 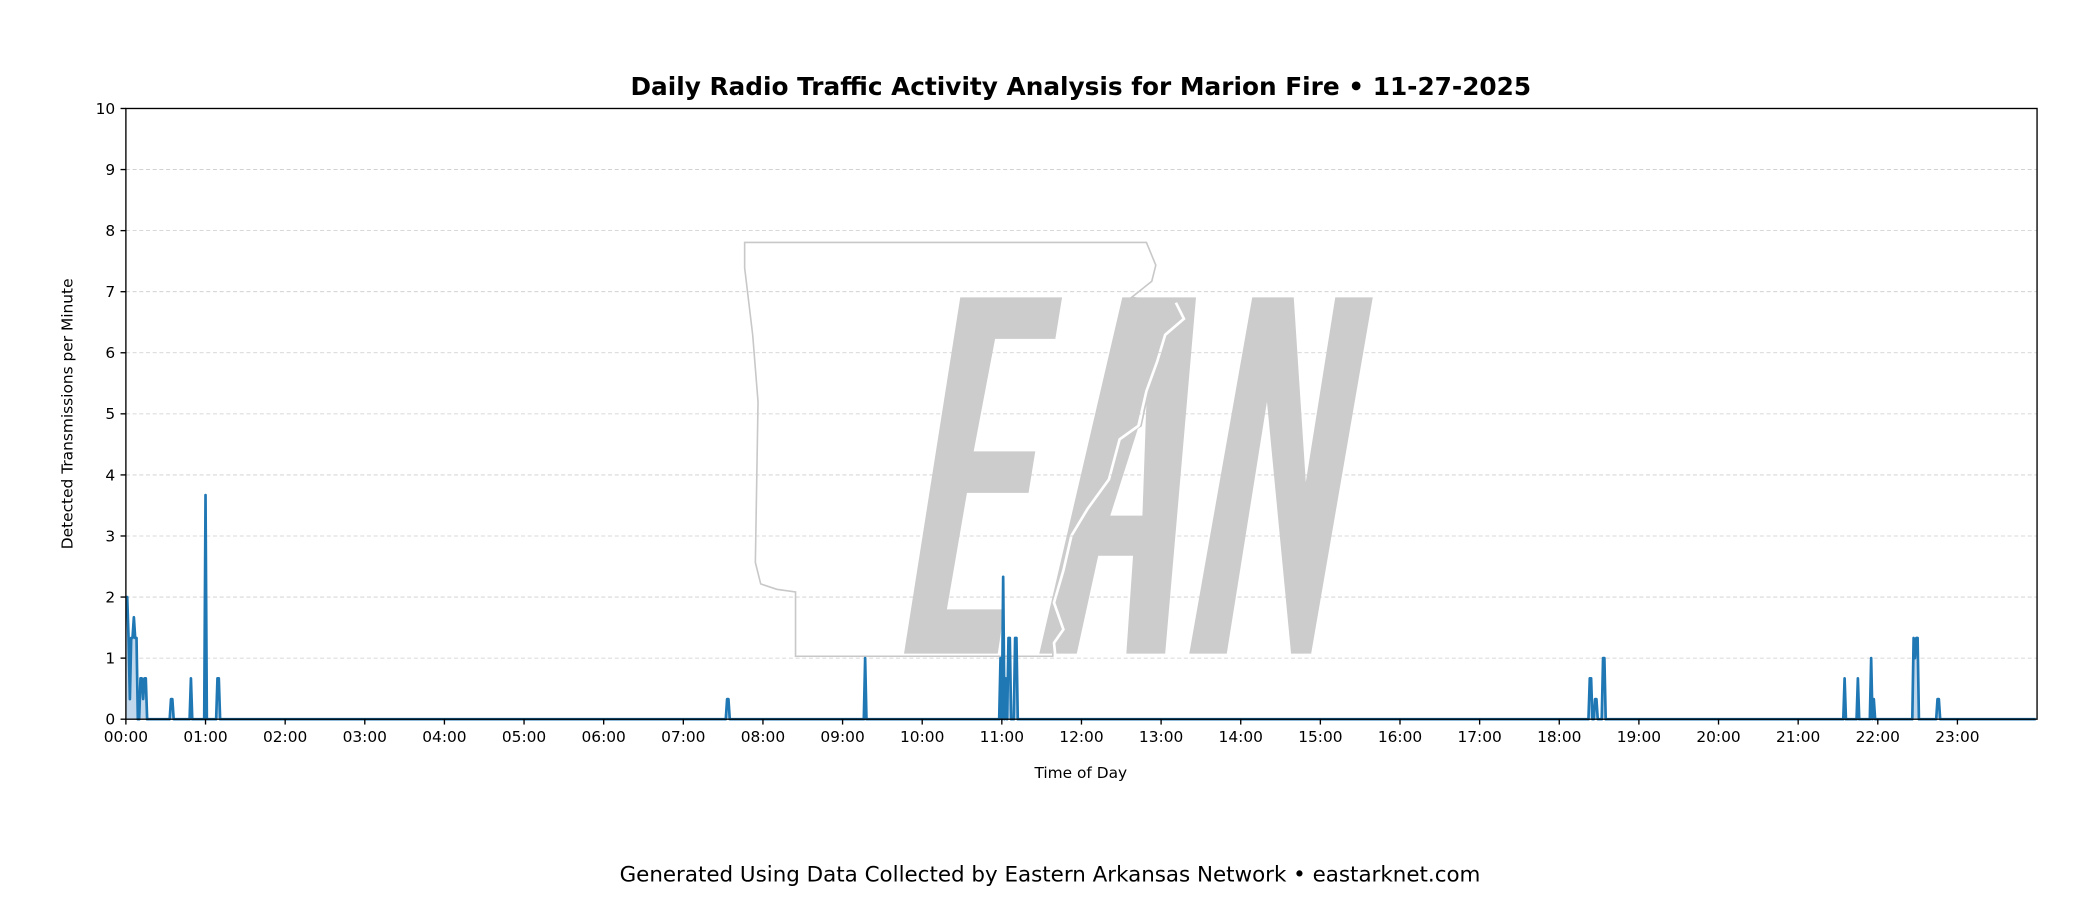 What do you see at coordinates (1080, 773) in the screenshot?
I see `x-axis-label: Time of Day` at bounding box center [1080, 773].